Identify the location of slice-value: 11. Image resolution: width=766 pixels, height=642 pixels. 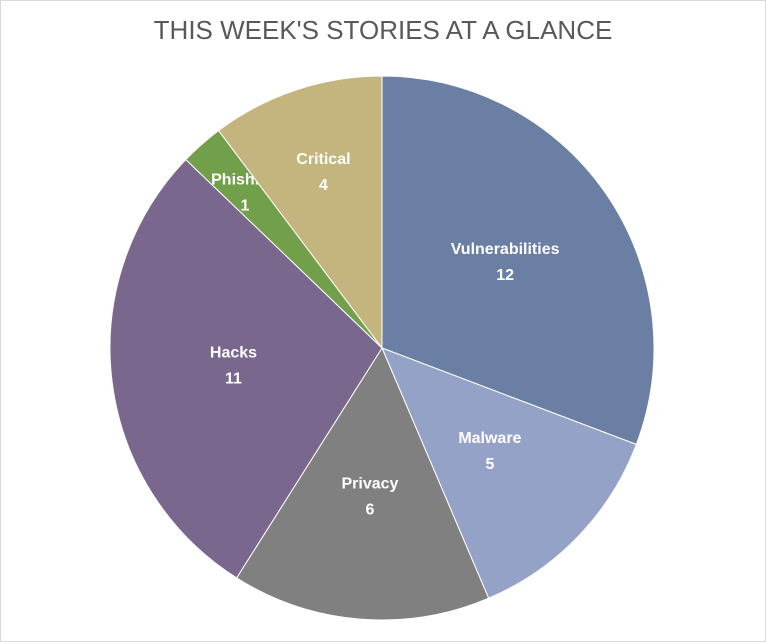
(233, 378).